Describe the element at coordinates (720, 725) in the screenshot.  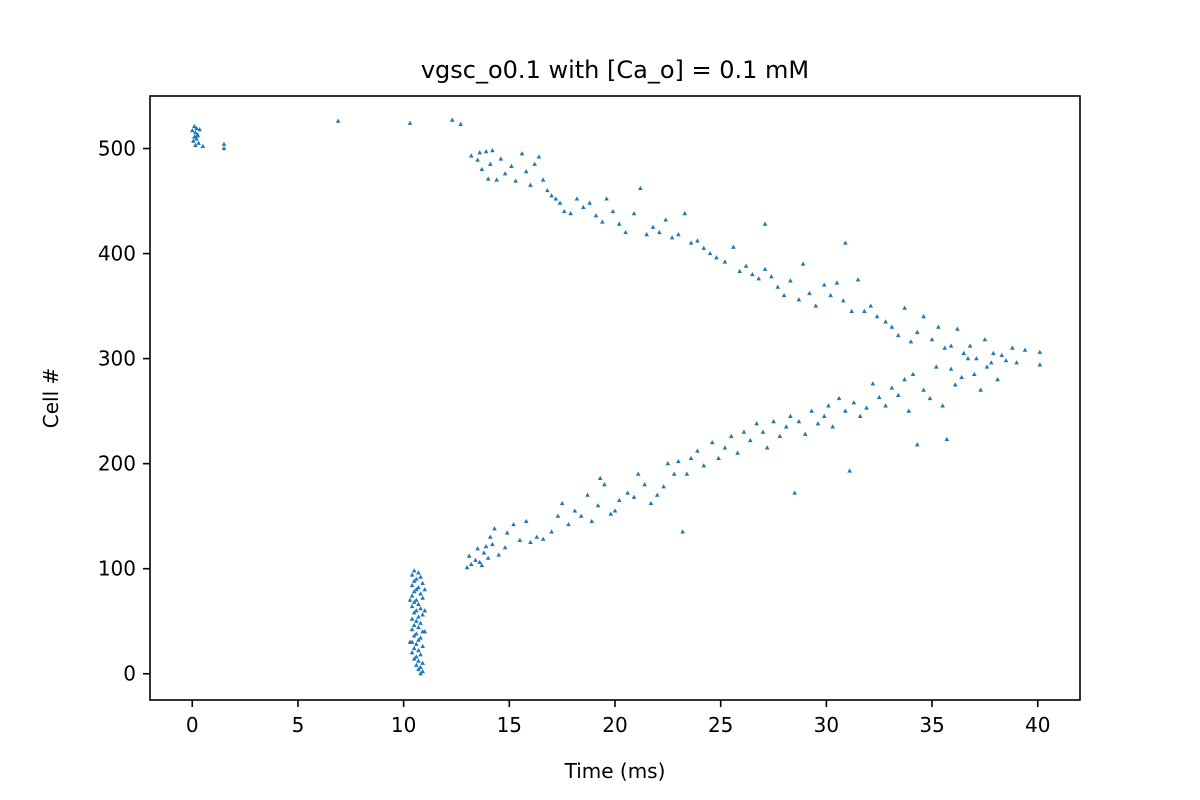
I see `x-tick-label: 25` at that location.